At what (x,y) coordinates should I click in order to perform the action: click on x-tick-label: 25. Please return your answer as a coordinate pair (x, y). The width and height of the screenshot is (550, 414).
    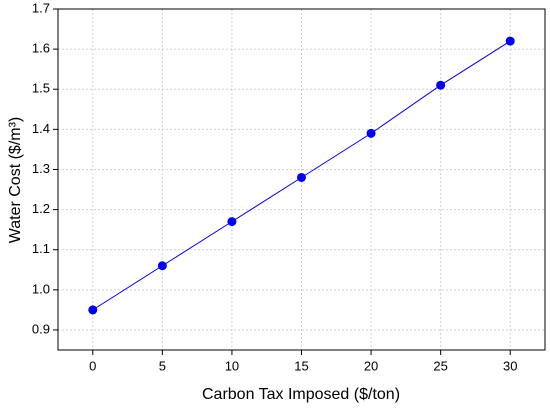
    Looking at the image, I should click on (440, 365).